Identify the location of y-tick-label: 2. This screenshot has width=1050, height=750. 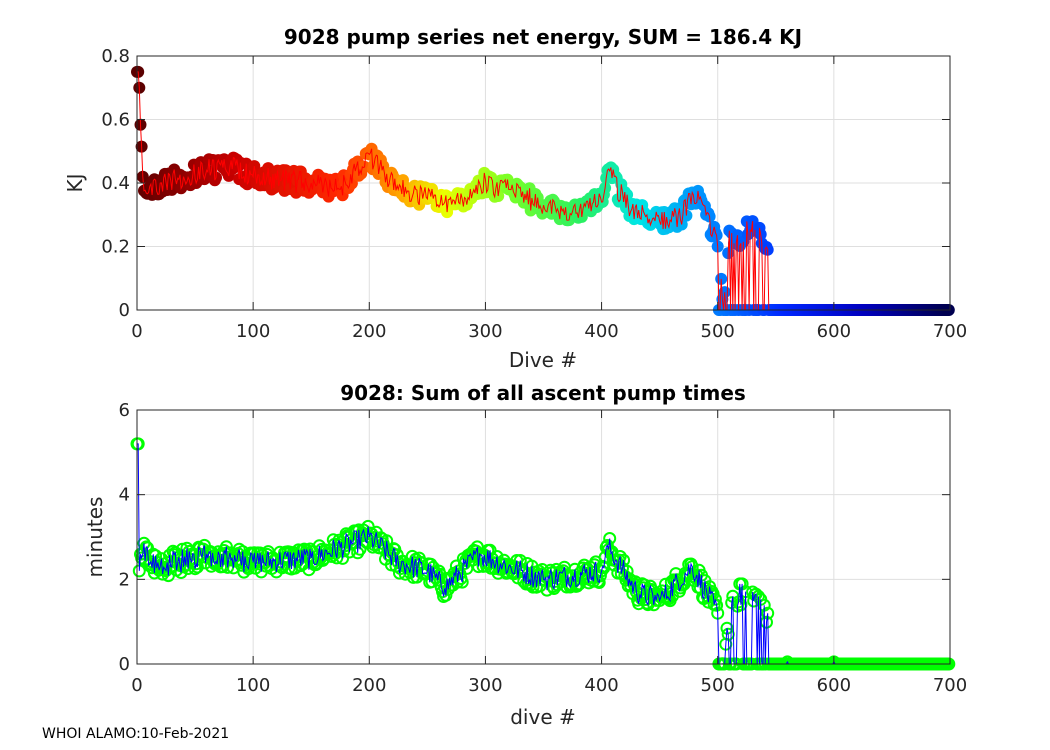
(124, 579).